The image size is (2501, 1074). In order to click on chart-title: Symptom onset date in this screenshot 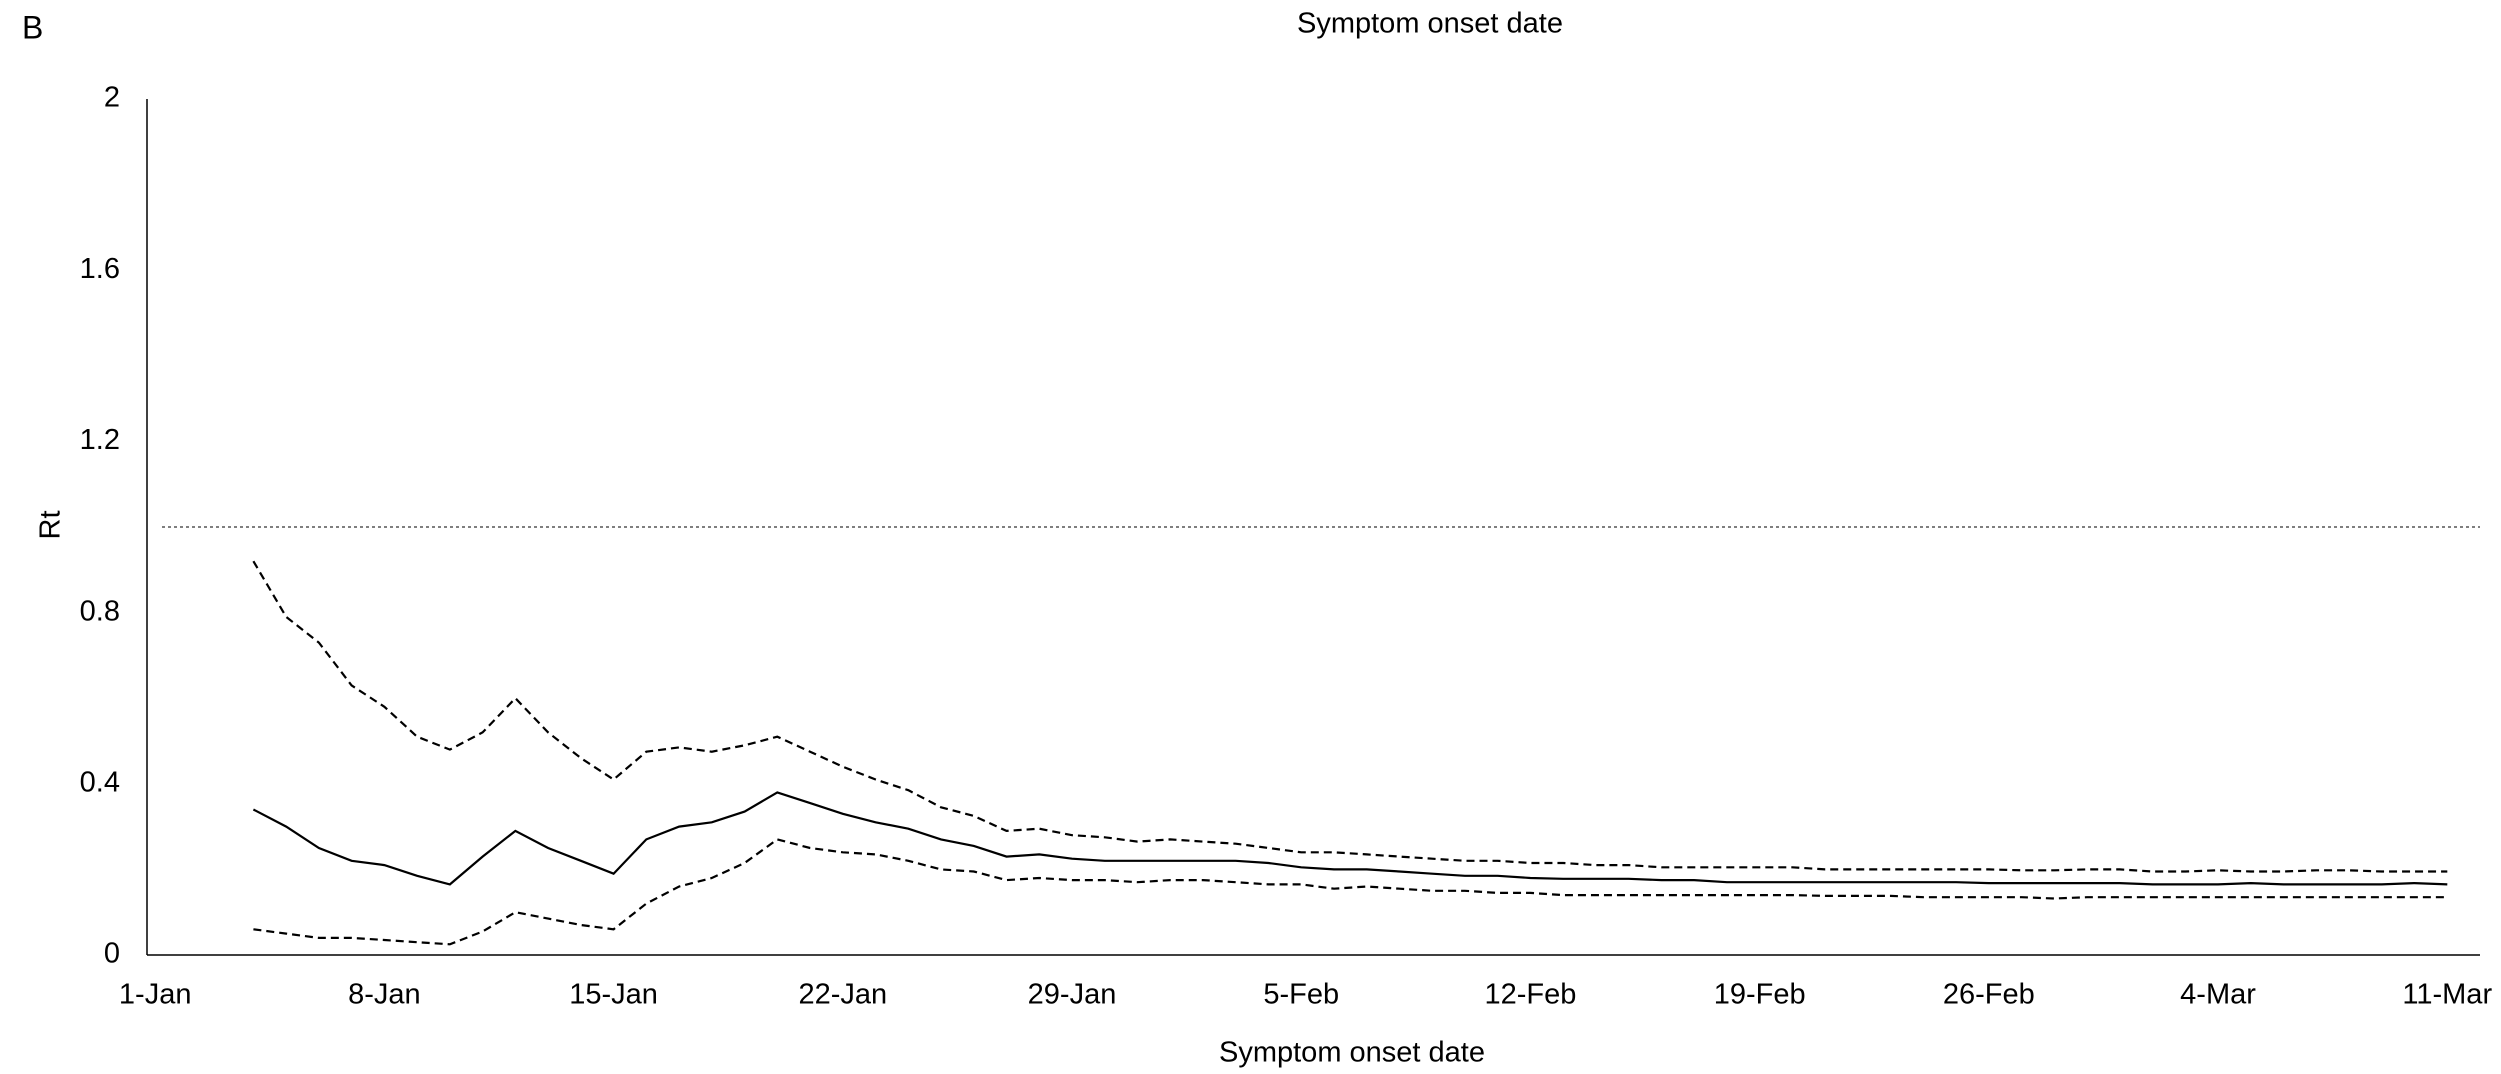, I will do `click(1430, 24)`.